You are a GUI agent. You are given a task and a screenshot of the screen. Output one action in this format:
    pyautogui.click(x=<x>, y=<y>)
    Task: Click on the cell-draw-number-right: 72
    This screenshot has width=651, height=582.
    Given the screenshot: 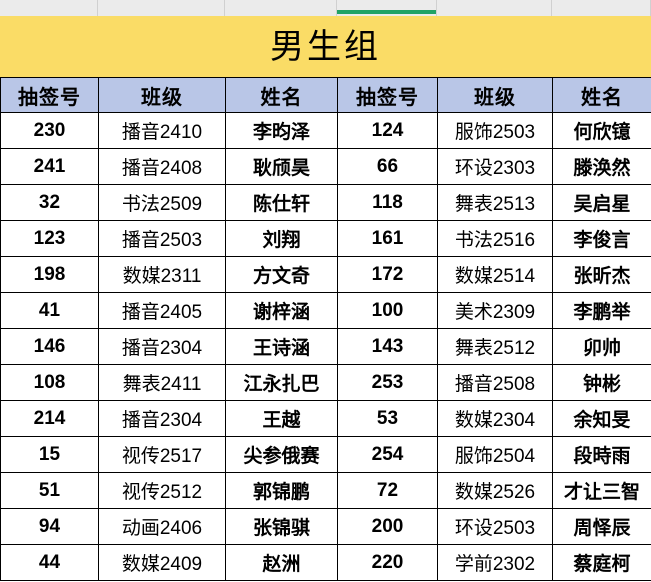 What is the action you would take?
    pyautogui.click(x=387, y=490)
    